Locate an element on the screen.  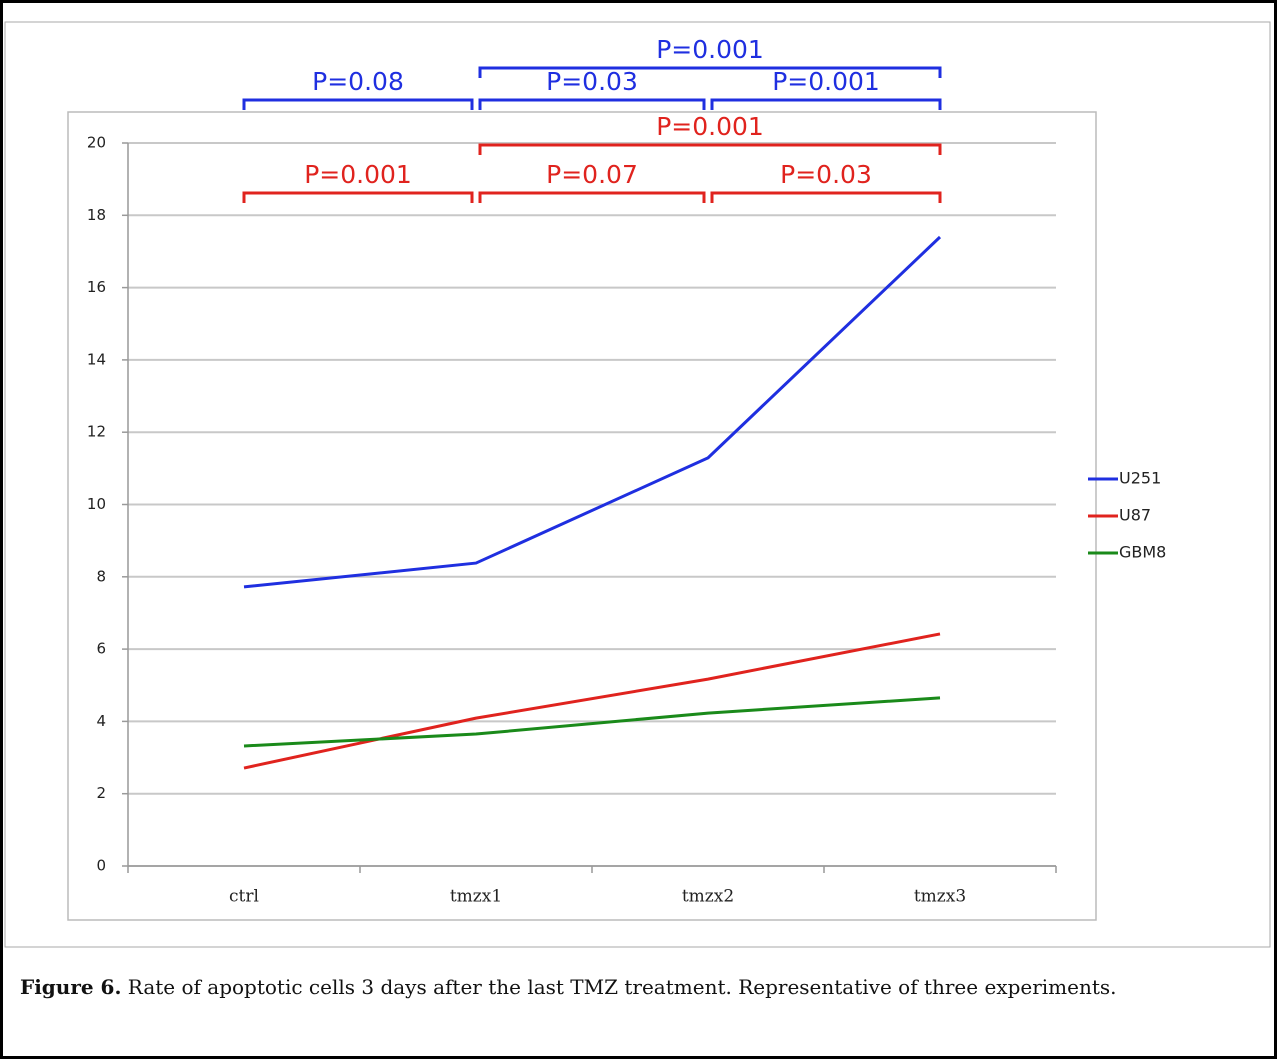
caption-label: Figure 6. is located at coordinates (71, 987).